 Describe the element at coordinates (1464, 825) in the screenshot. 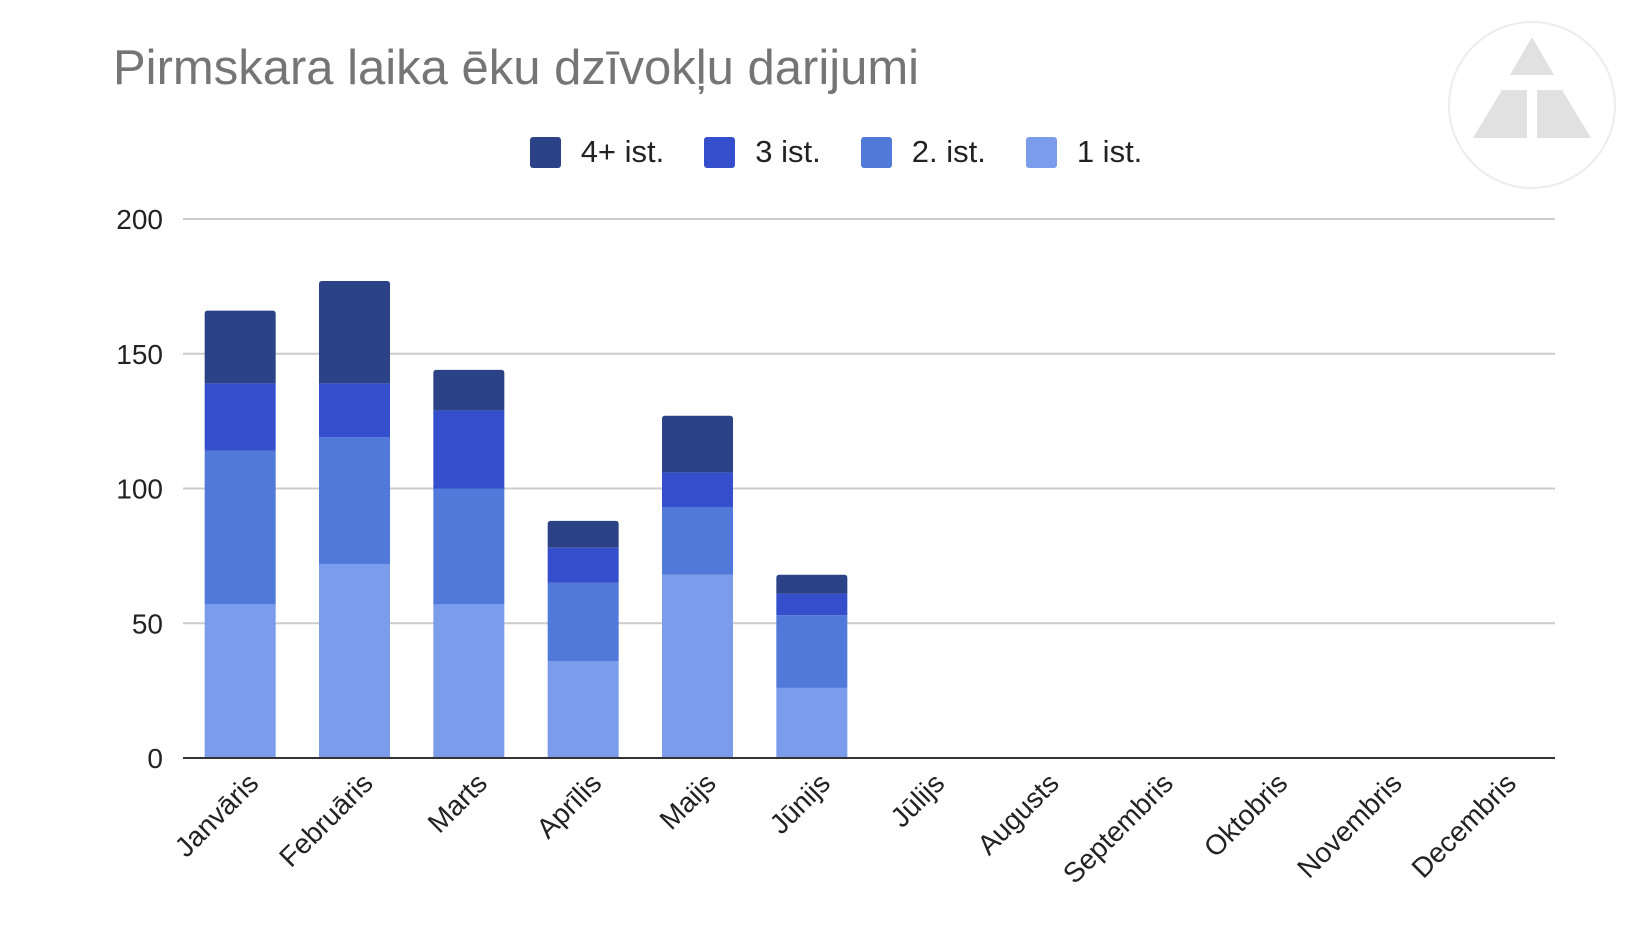

I see `x-tick-label: Decembris` at that location.